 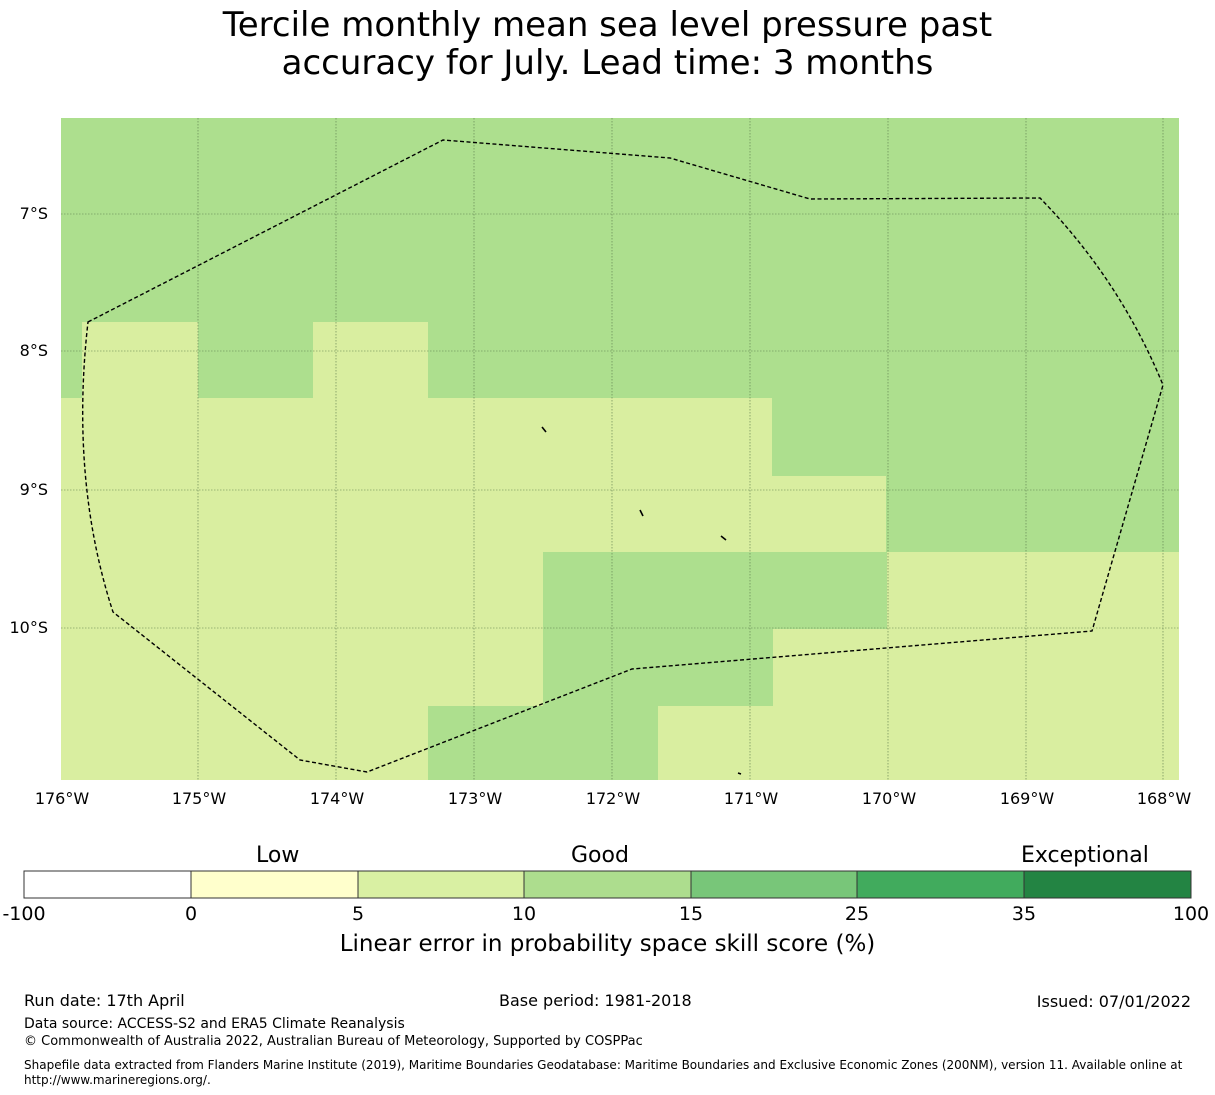 I want to click on issued-date: Issued: 07/01/2022, so click(x=1113, y=1001).